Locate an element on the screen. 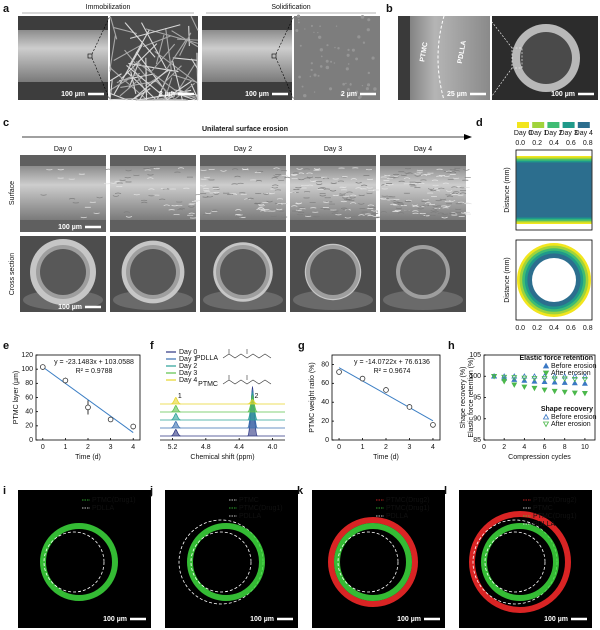  arrow-head is located at coordinates (468, 137).